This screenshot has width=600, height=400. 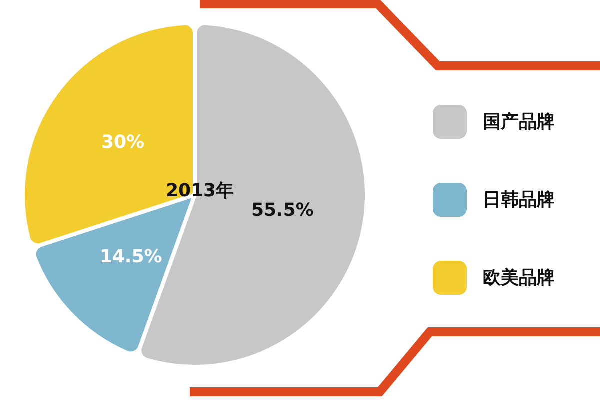 What do you see at coordinates (123, 143) in the screenshot?
I see `data-label: 30%` at bounding box center [123, 143].